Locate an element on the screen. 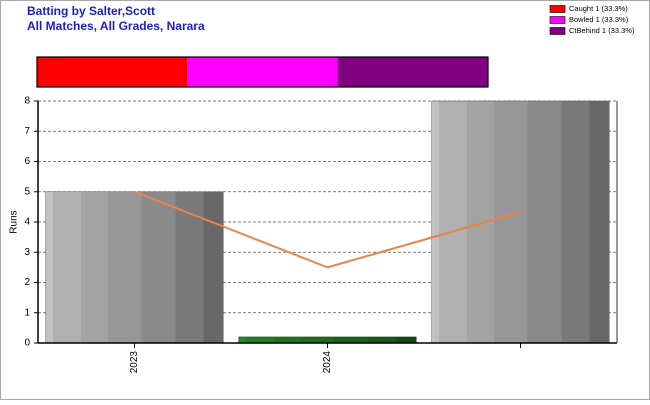 The height and width of the screenshot is (405, 650). chart-title: Batting by Salter,Scott is located at coordinates (91, 11).